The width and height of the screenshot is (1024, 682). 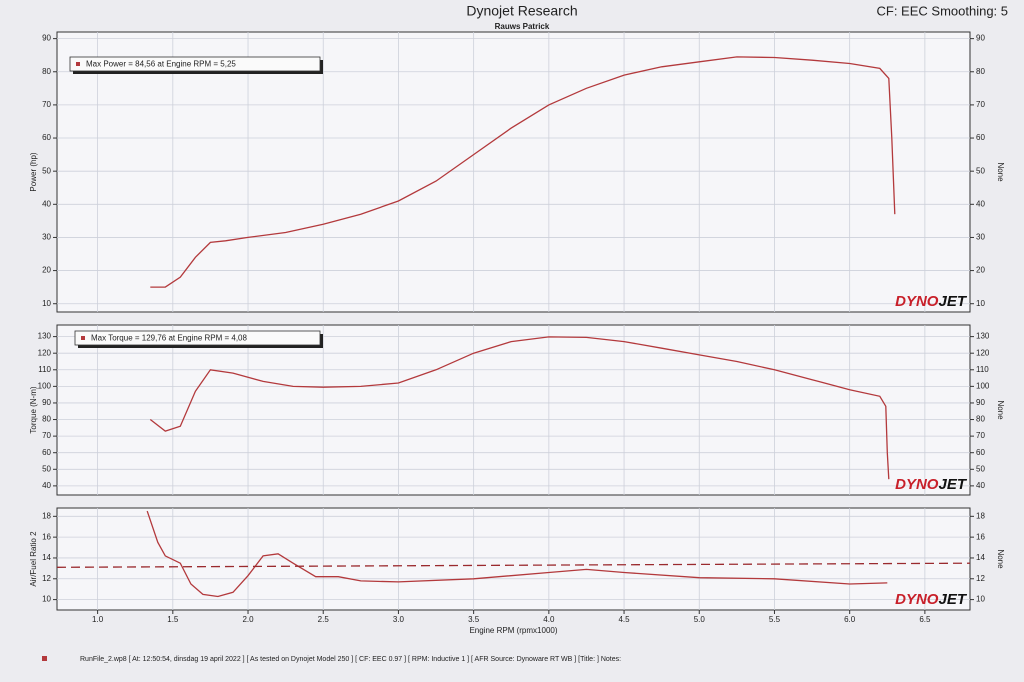 I want to click on y2-tick-label: 16, so click(x=980, y=536).